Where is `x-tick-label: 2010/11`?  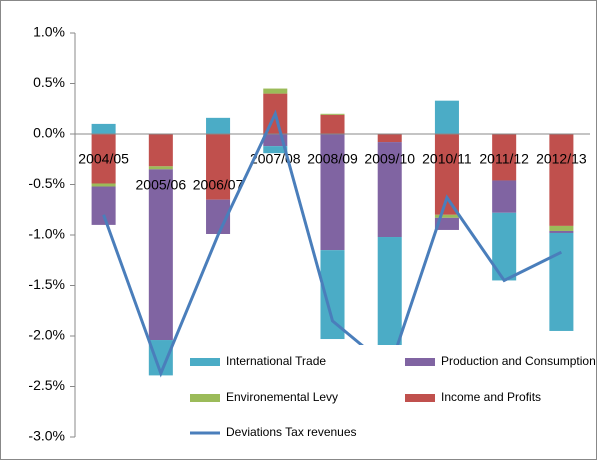
x-tick-label: 2010/11 is located at coordinates (447, 159).